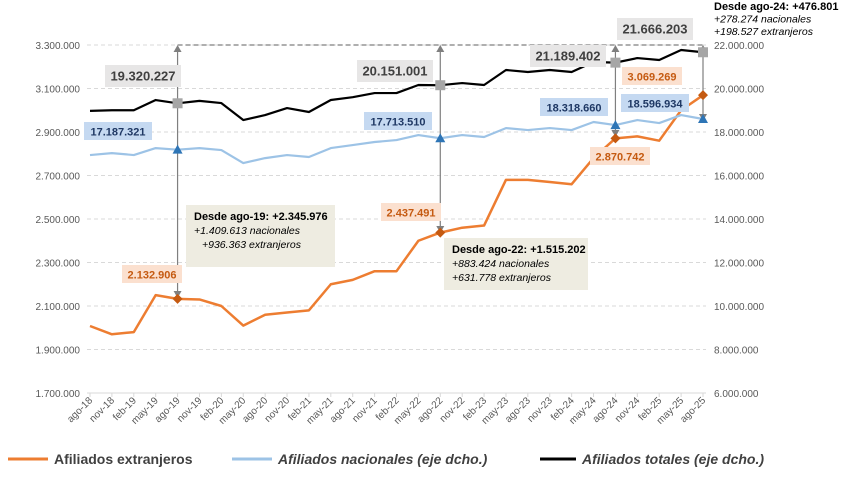 The height and width of the screenshot is (478, 856). What do you see at coordinates (739, 90) in the screenshot?
I see `right-axis-tick-label: 20.000.000` at bounding box center [739, 90].